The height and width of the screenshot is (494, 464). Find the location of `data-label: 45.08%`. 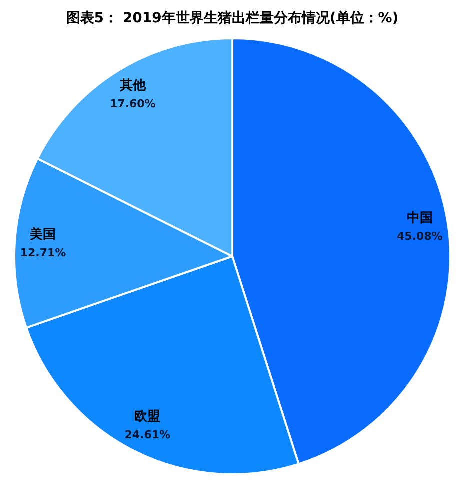

data-label: 45.08% is located at coordinates (419, 236).